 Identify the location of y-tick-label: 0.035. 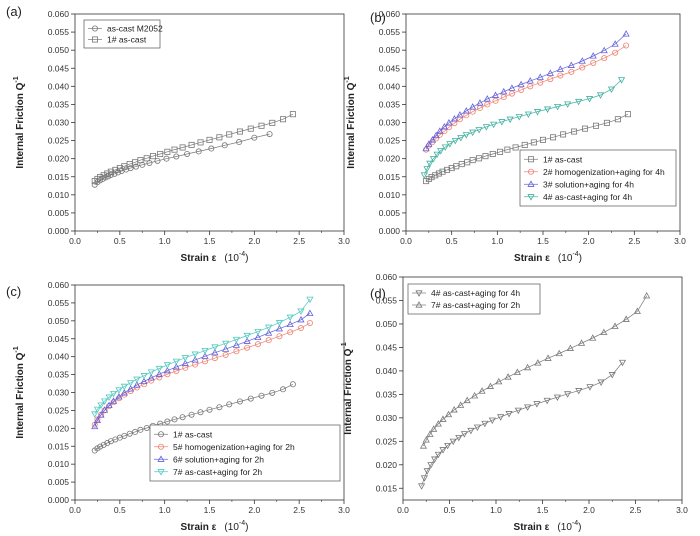
(390, 104).